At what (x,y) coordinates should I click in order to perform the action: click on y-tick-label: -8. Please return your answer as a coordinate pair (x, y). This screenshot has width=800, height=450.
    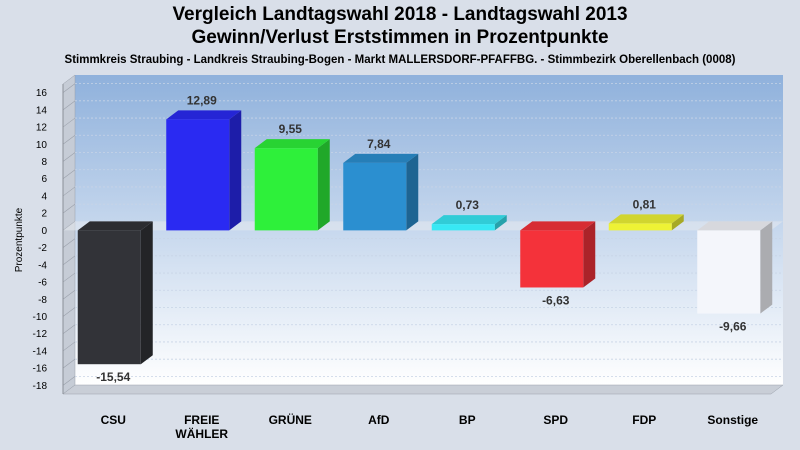
    Looking at the image, I should click on (42, 300).